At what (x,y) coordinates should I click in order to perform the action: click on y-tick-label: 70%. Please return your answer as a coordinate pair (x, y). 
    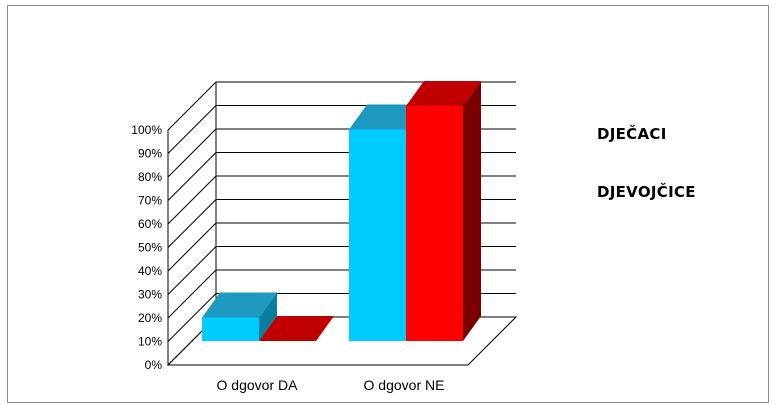
    Looking at the image, I should click on (150, 201).